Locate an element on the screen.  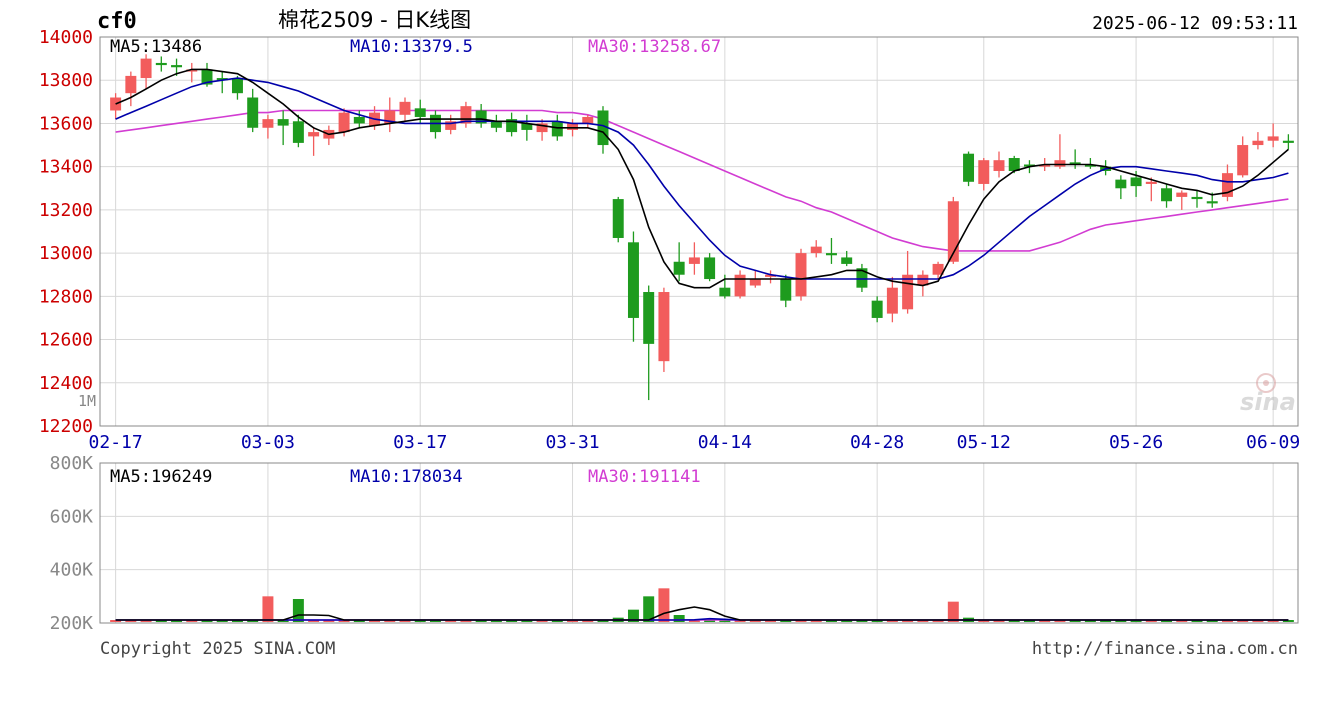
volume-tick-label: 400K is located at coordinates (72, 570).